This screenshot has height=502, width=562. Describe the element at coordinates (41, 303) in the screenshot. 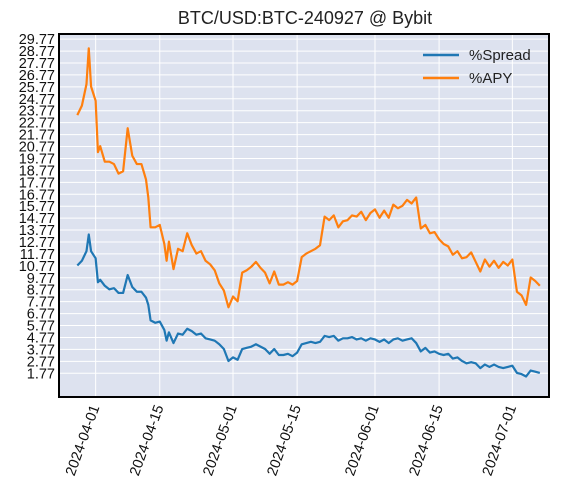

I see `y-tick-label: 7.77` at that location.